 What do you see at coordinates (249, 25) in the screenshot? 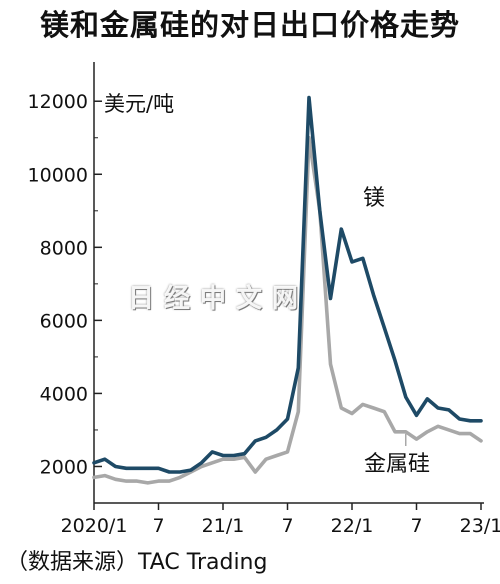
I see `chart-title: 镁和金属硅的对日出口价格走势` at bounding box center [249, 25].